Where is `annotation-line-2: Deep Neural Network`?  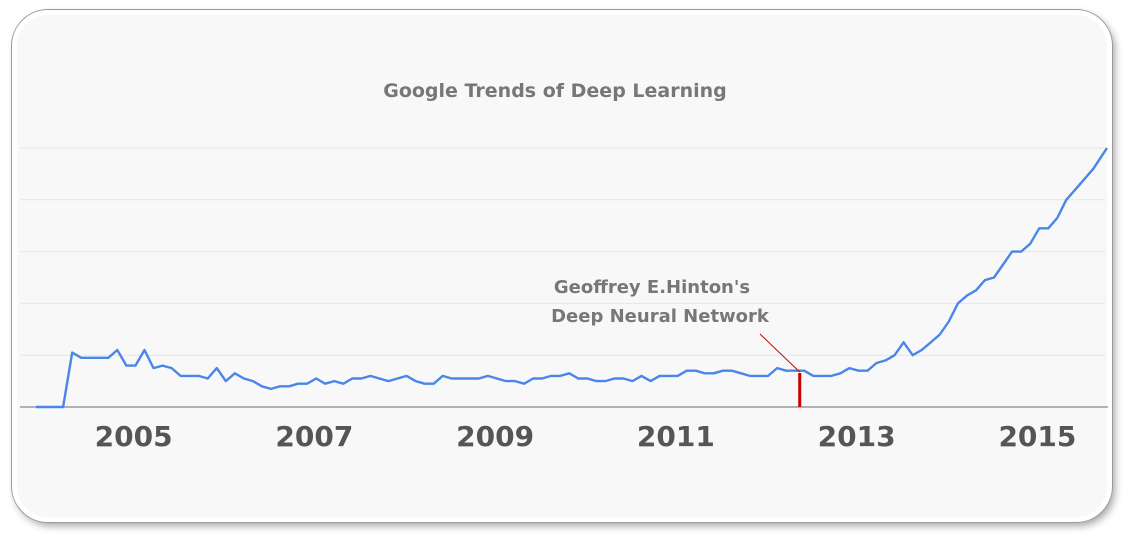
annotation-line-2: Deep Neural Network is located at coordinates (660, 316).